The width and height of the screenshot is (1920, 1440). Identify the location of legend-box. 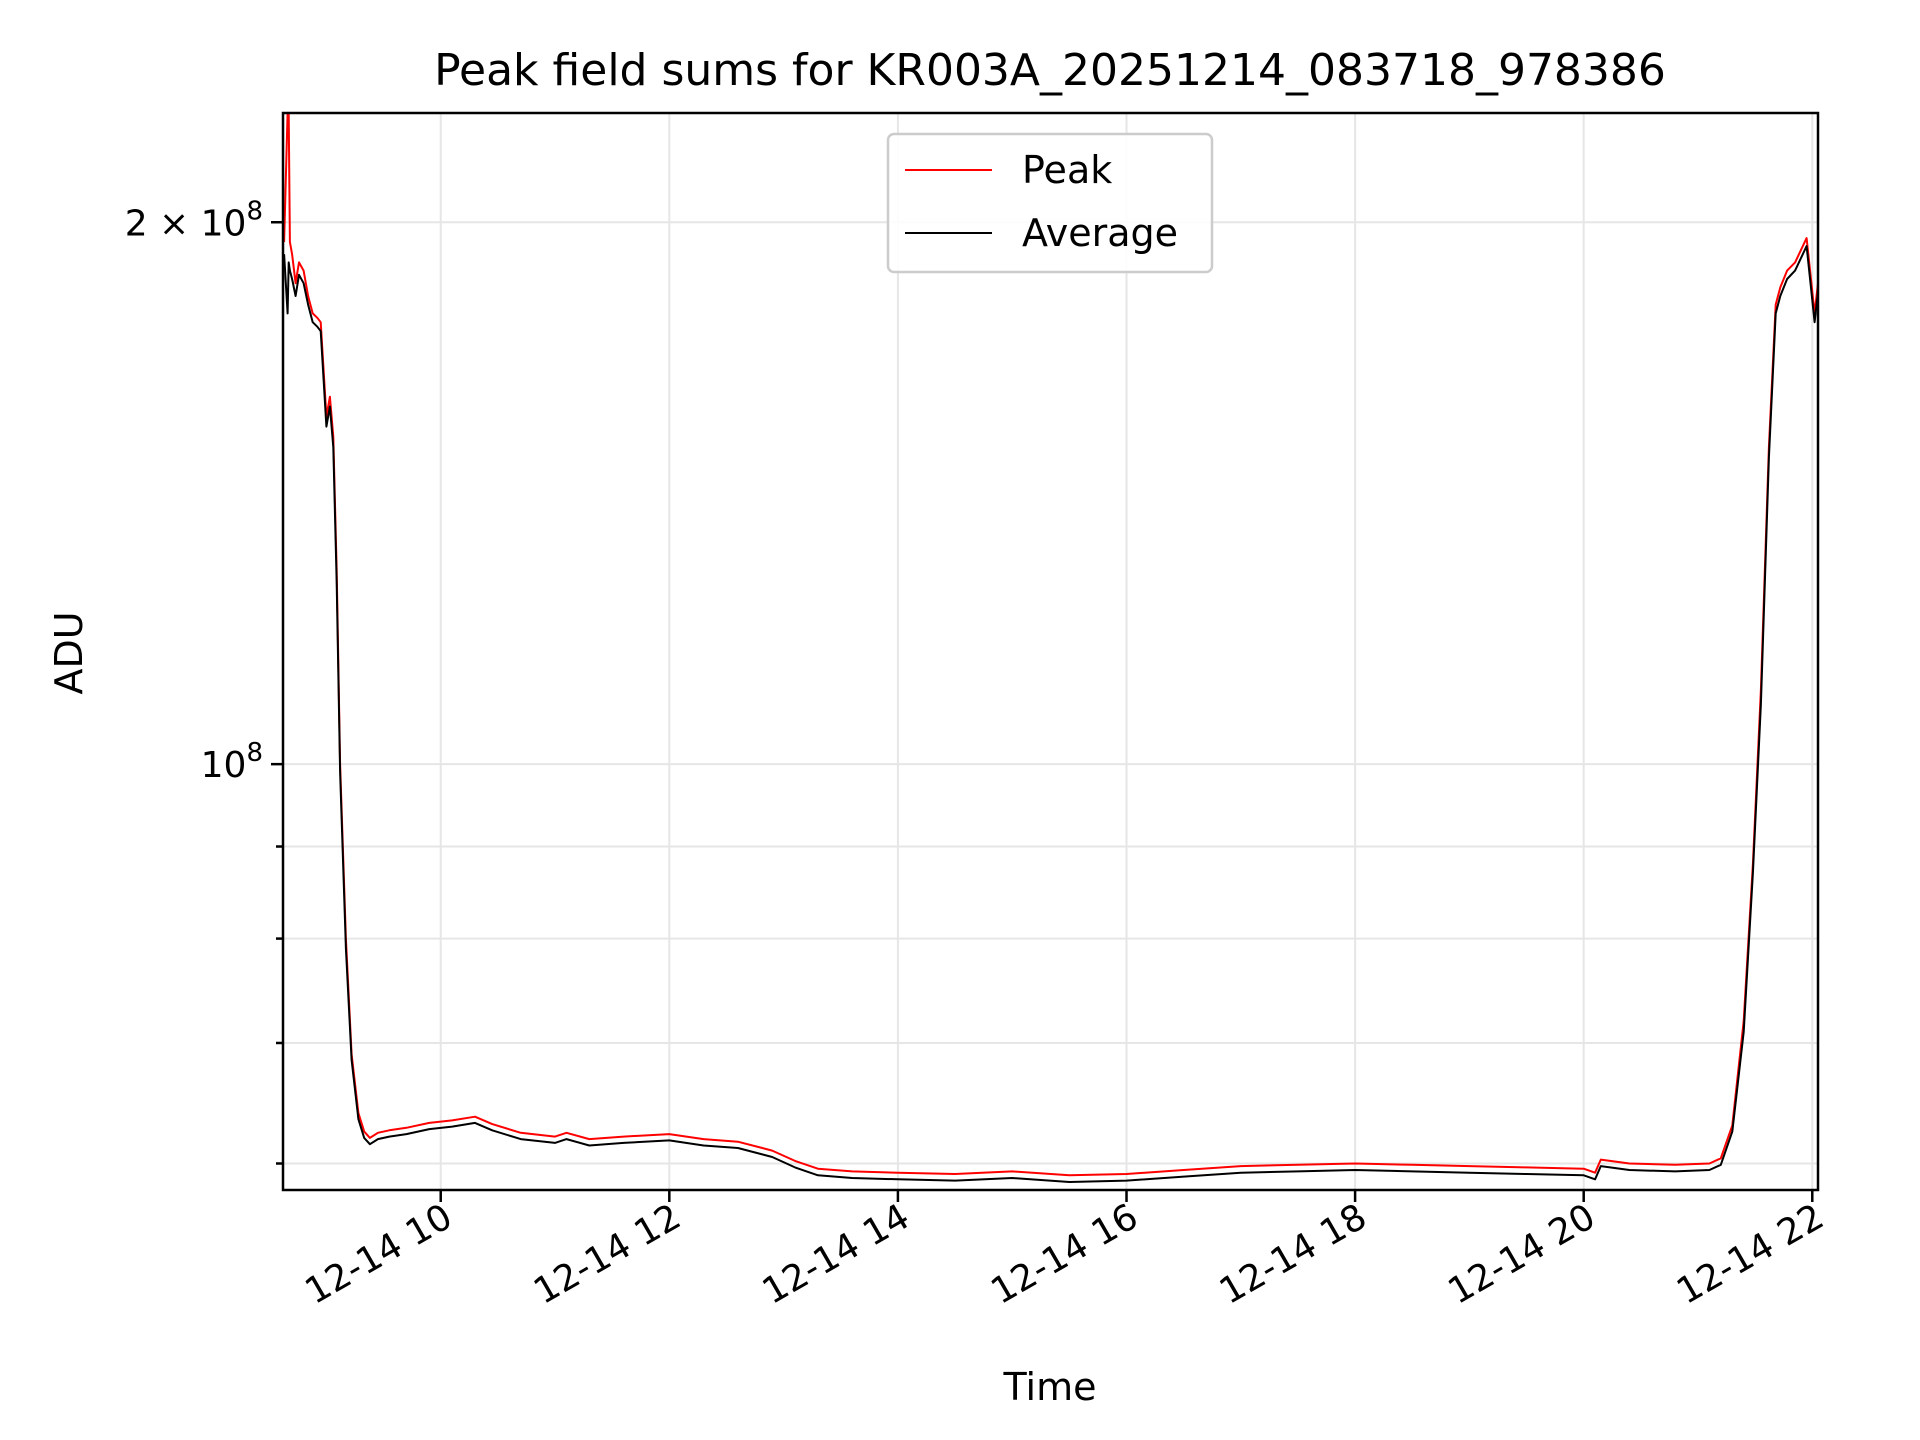
(1050, 203).